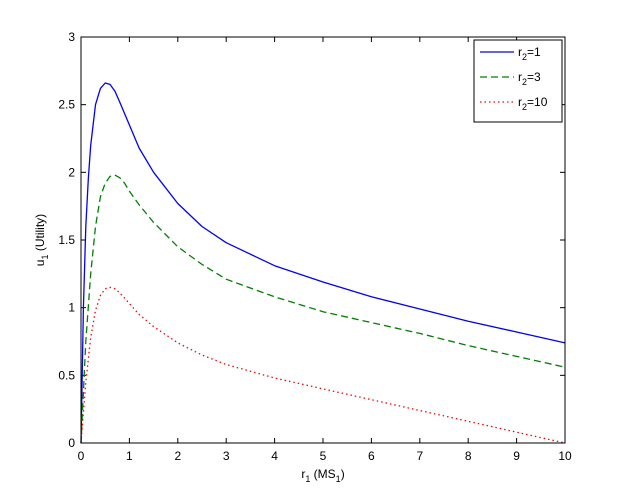  What do you see at coordinates (71, 172) in the screenshot?
I see `y-tick-label: 2` at bounding box center [71, 172].